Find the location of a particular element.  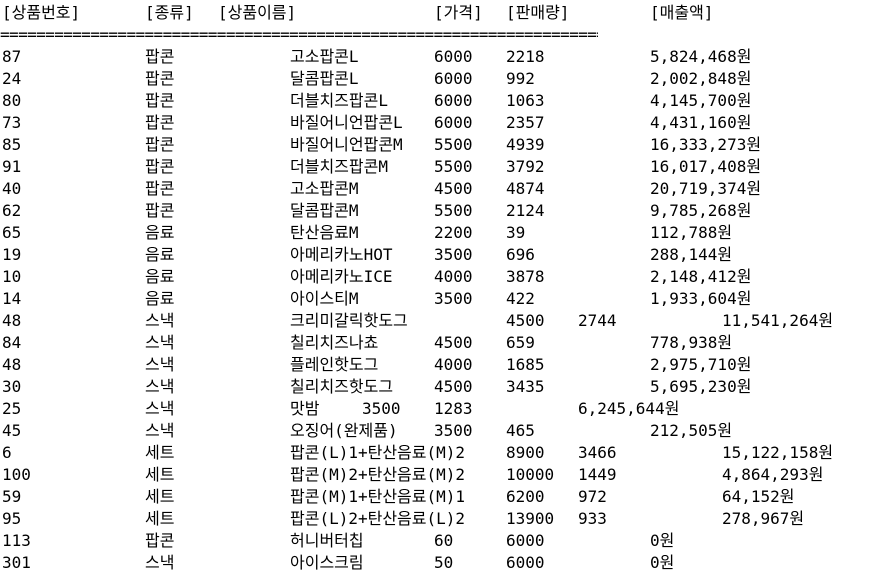

cell-sales-count: 2218 is located at coordinates (525, 56).